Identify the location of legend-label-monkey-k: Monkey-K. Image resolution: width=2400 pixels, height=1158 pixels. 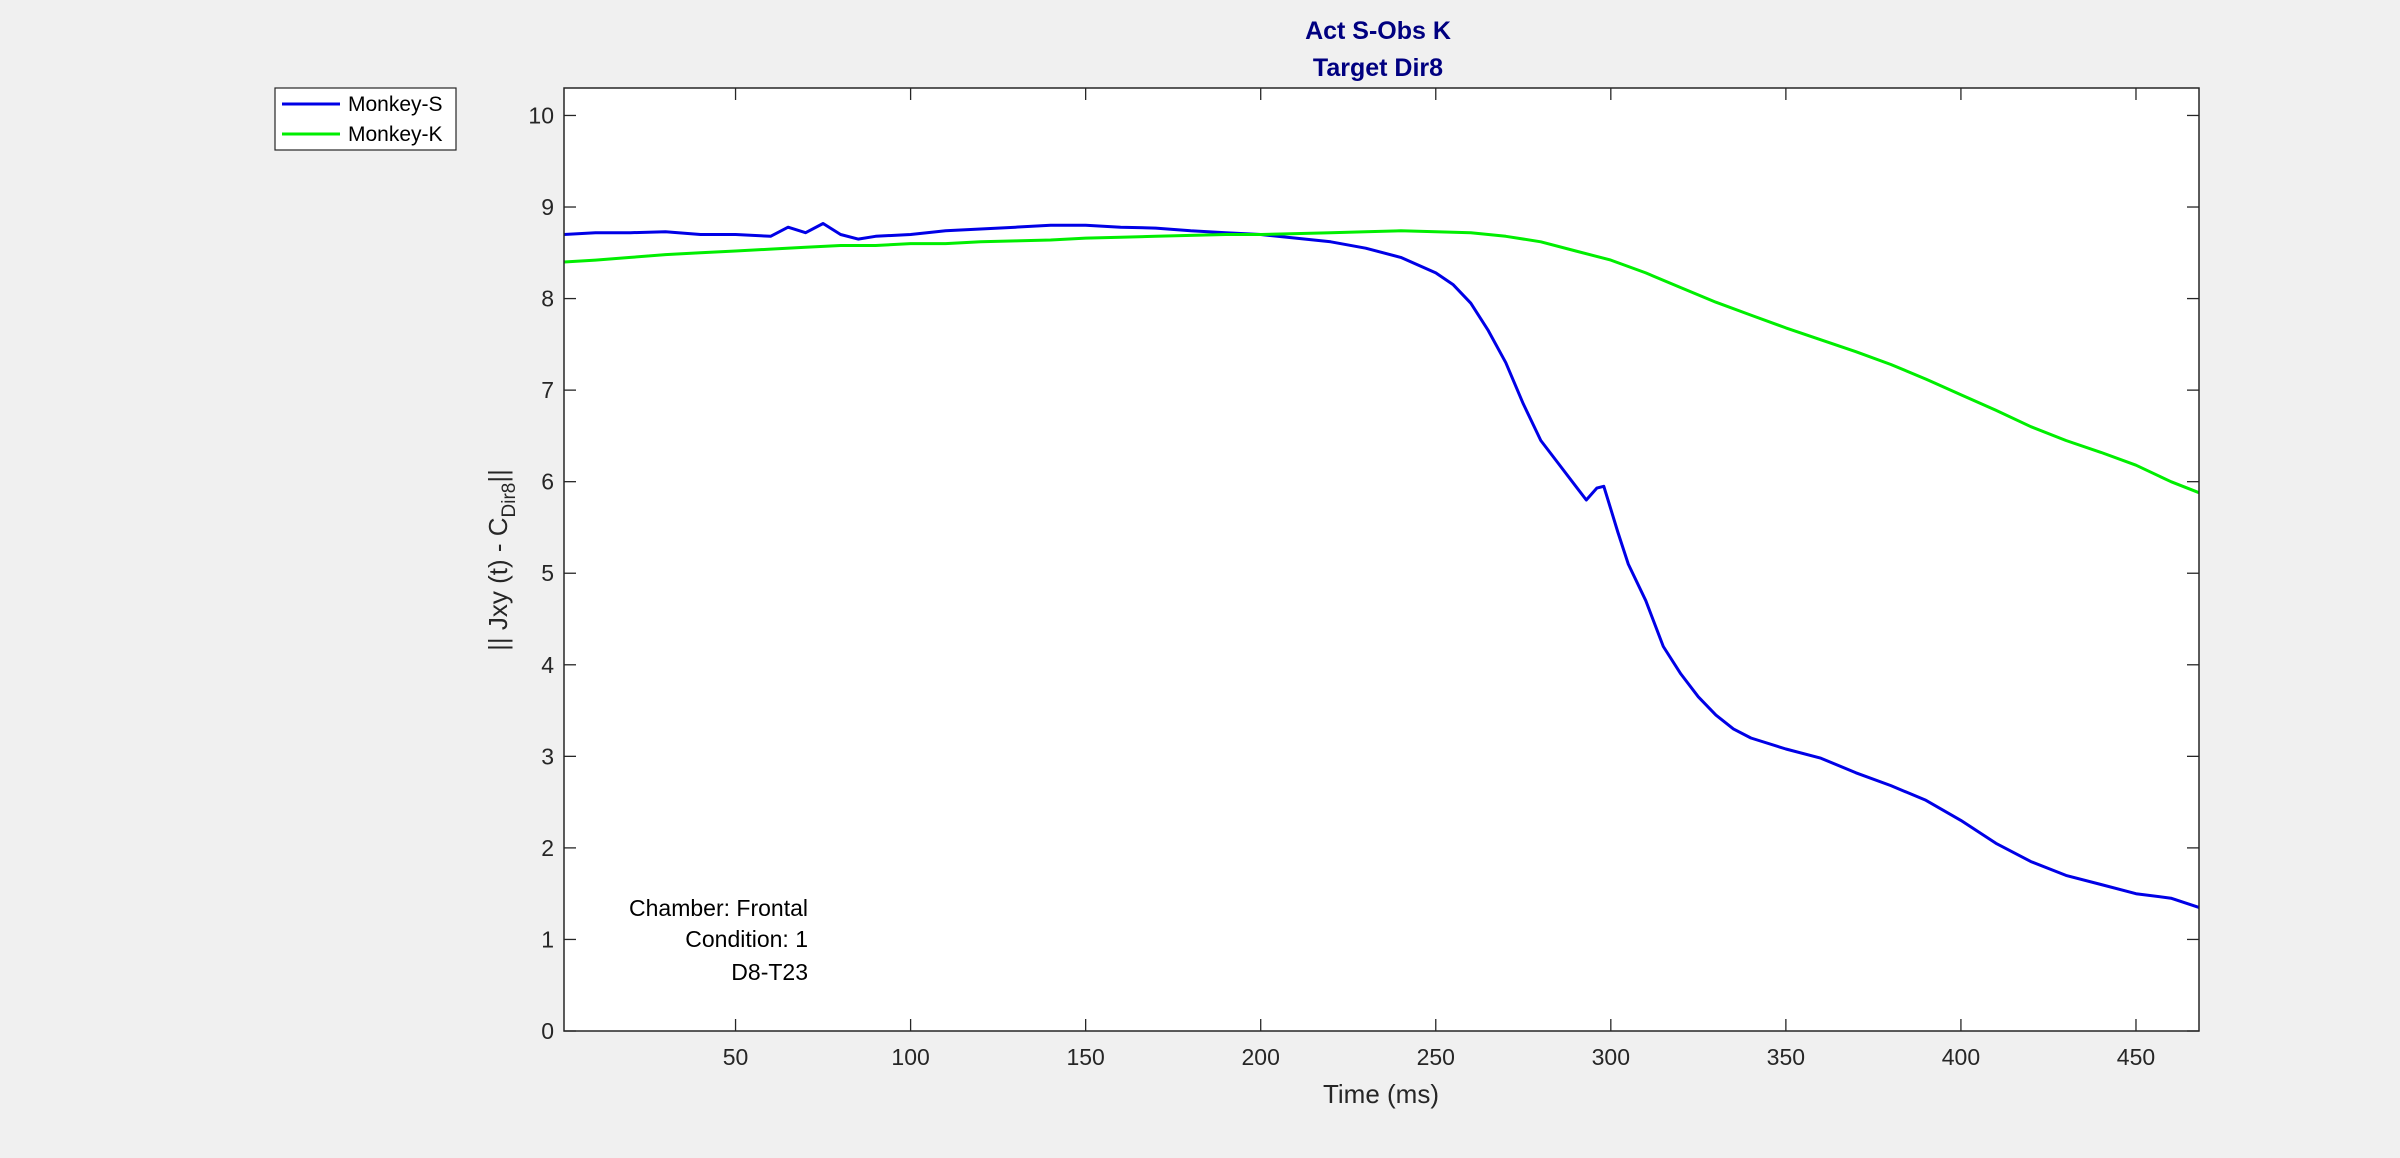
(395, 134).